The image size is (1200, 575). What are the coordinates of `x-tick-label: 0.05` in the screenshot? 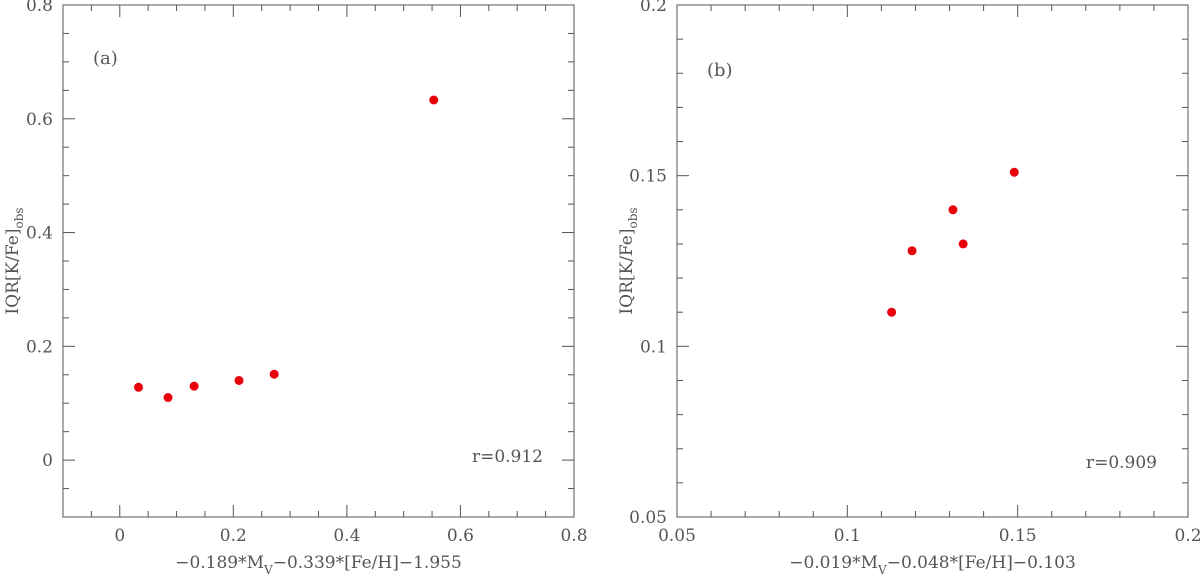 It's located at (677, 536).